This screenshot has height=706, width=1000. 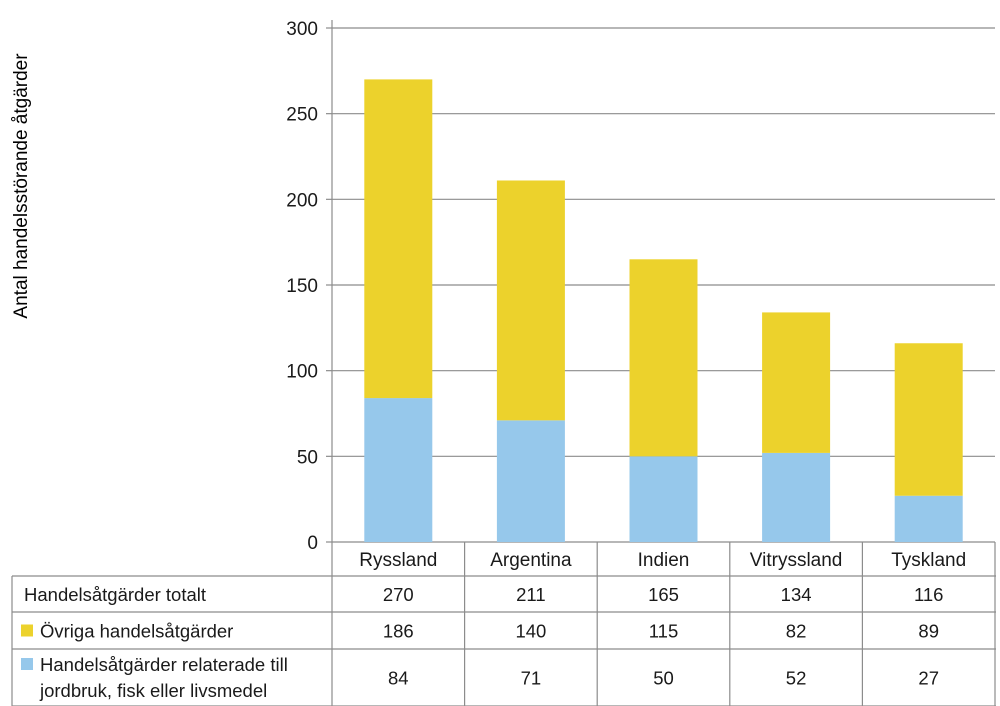 What do you see at coordinates (153, 690) in the screenshot?
I see `table-row-label: jordbruk, fisk eller livsmedel` at bounding box center [153, 690].